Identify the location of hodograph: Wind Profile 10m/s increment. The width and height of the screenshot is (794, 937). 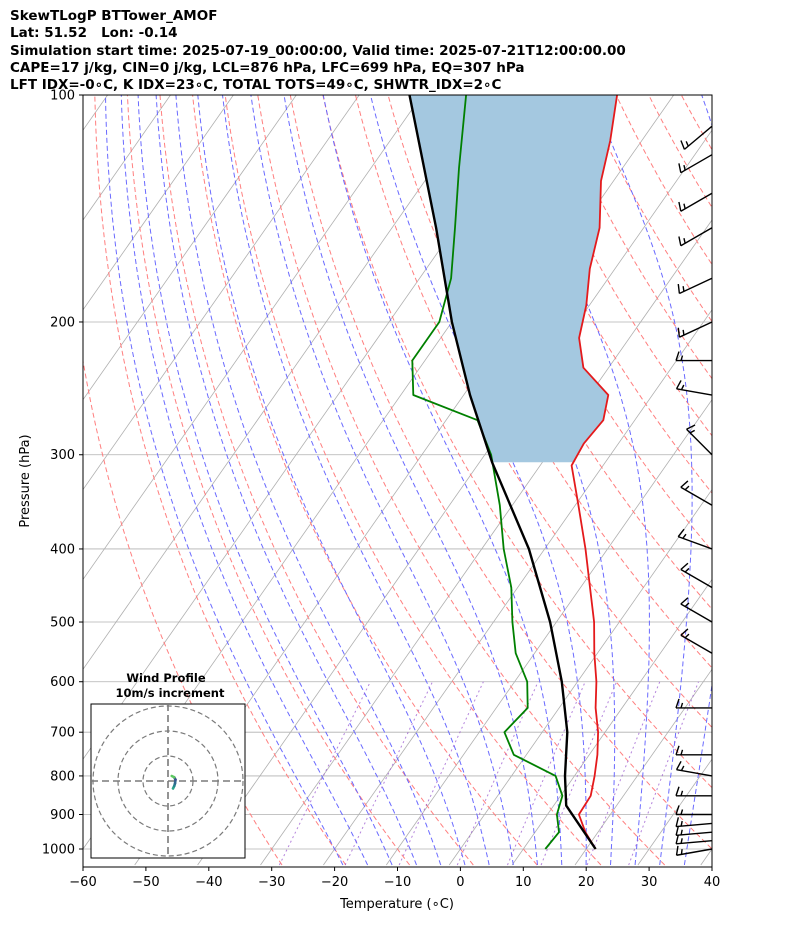
(168, 765).